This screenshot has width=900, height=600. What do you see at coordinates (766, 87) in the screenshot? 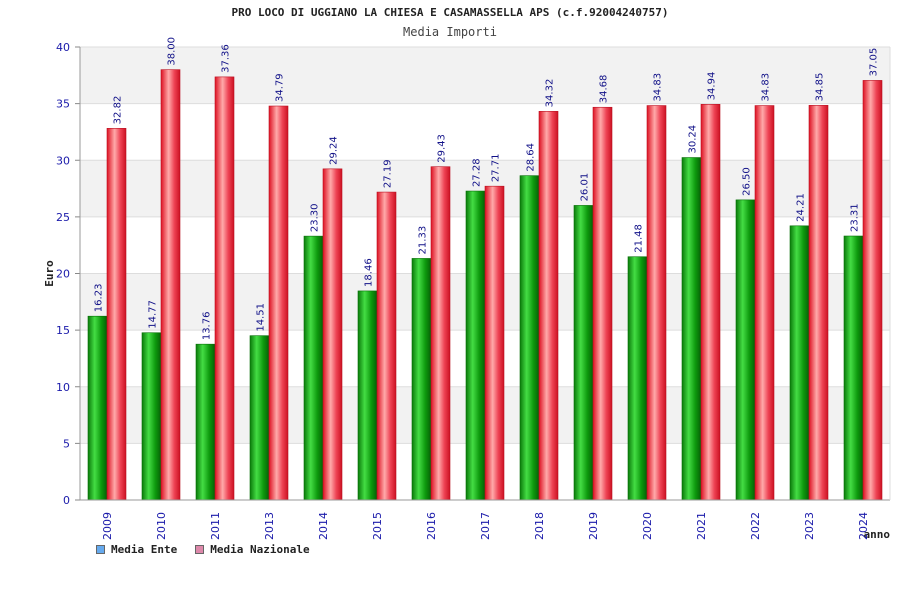
I see `data-label-media-nazionale-2022: 34.83` at bounding box center [766, 87].